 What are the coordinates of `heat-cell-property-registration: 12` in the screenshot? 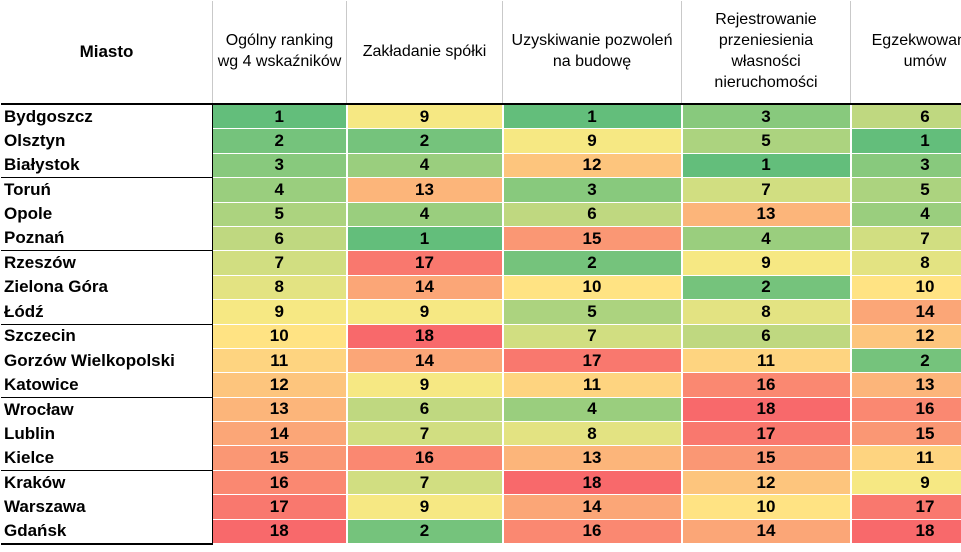 It's located at (766, 482).